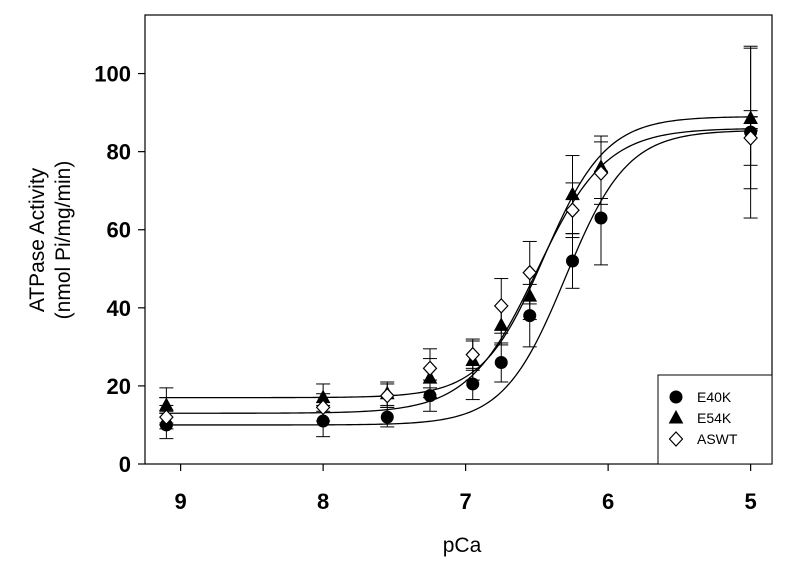  What do you see at coordinates (608, 501) in the screenshot?
I see `x-tick-label: 6` at bounding box center [608, 501].